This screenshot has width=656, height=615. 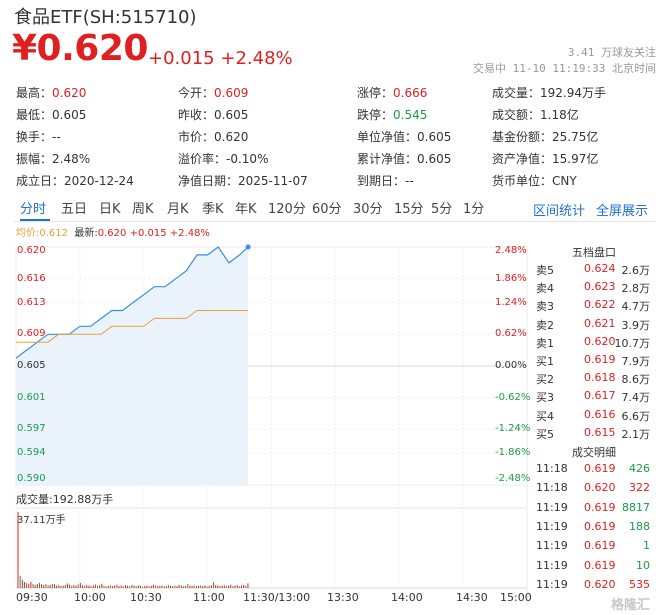 What do you see at coordinates (600, 396) in the screenshot?
I see `order-price: 0.617` at bounding box center [600, 396].